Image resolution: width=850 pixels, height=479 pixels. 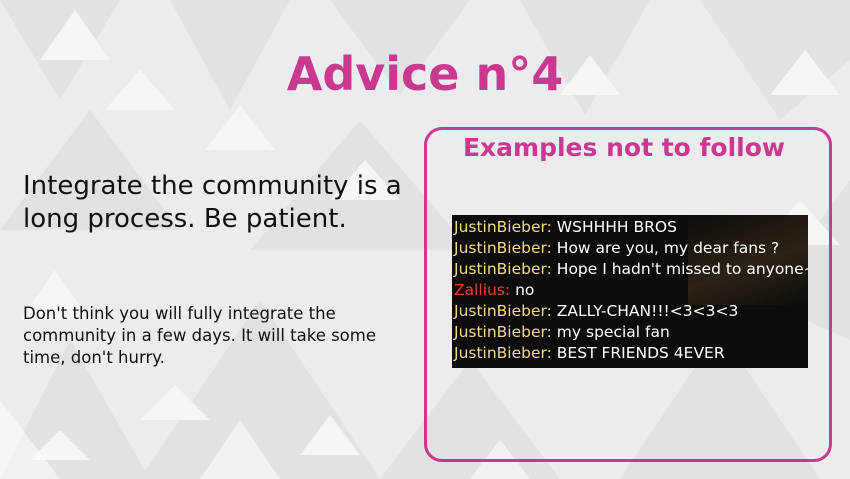 What do you see at coordinates (613, 332) in the screenshot?
I see `chat-message: my special fan` at bounding box center [613, 332].